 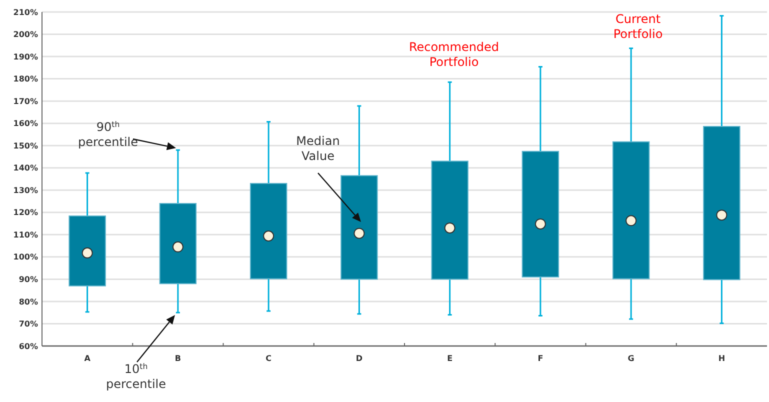 What do you see at coordinates (25, 12) in the screenshot?
I see `y-tick-label: 210%` at bounding box center [25, 12].